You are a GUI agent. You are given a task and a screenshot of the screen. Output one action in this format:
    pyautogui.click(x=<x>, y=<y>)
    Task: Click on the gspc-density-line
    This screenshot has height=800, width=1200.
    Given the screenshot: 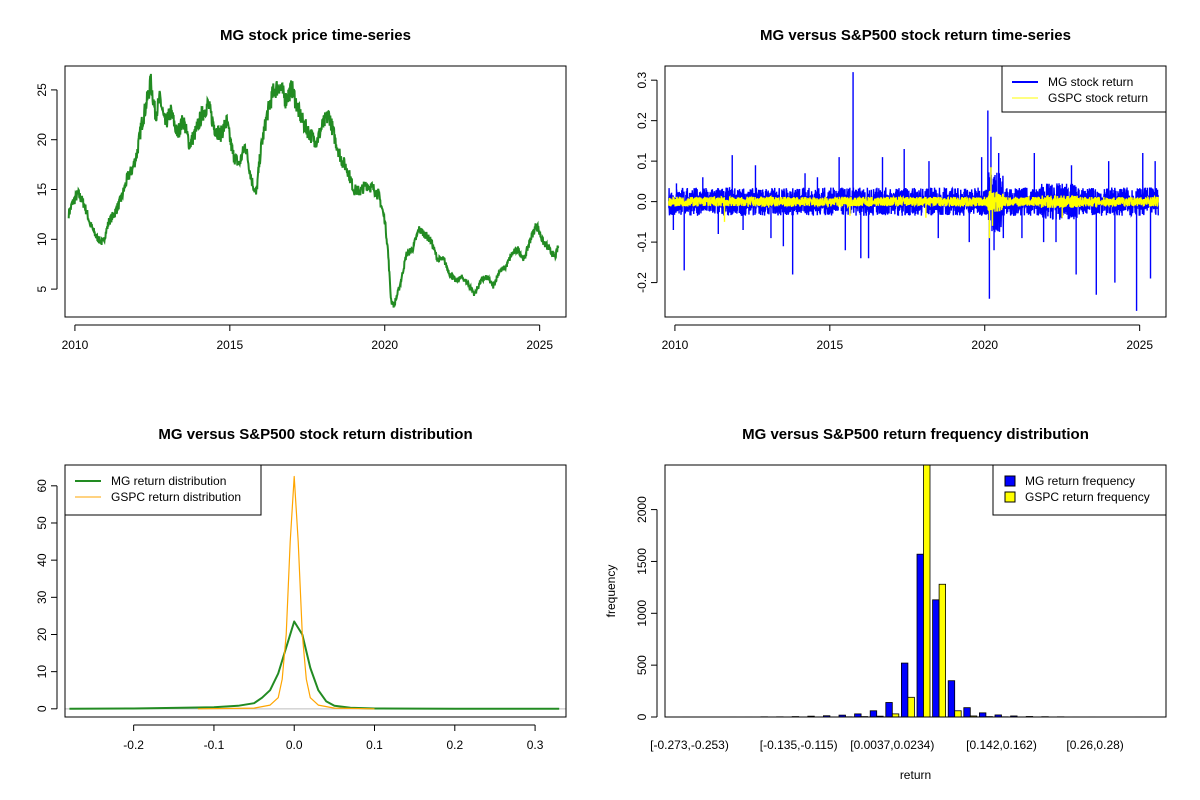 What is the action you would take?
    pyautogui.click(x=286, y=592)
    